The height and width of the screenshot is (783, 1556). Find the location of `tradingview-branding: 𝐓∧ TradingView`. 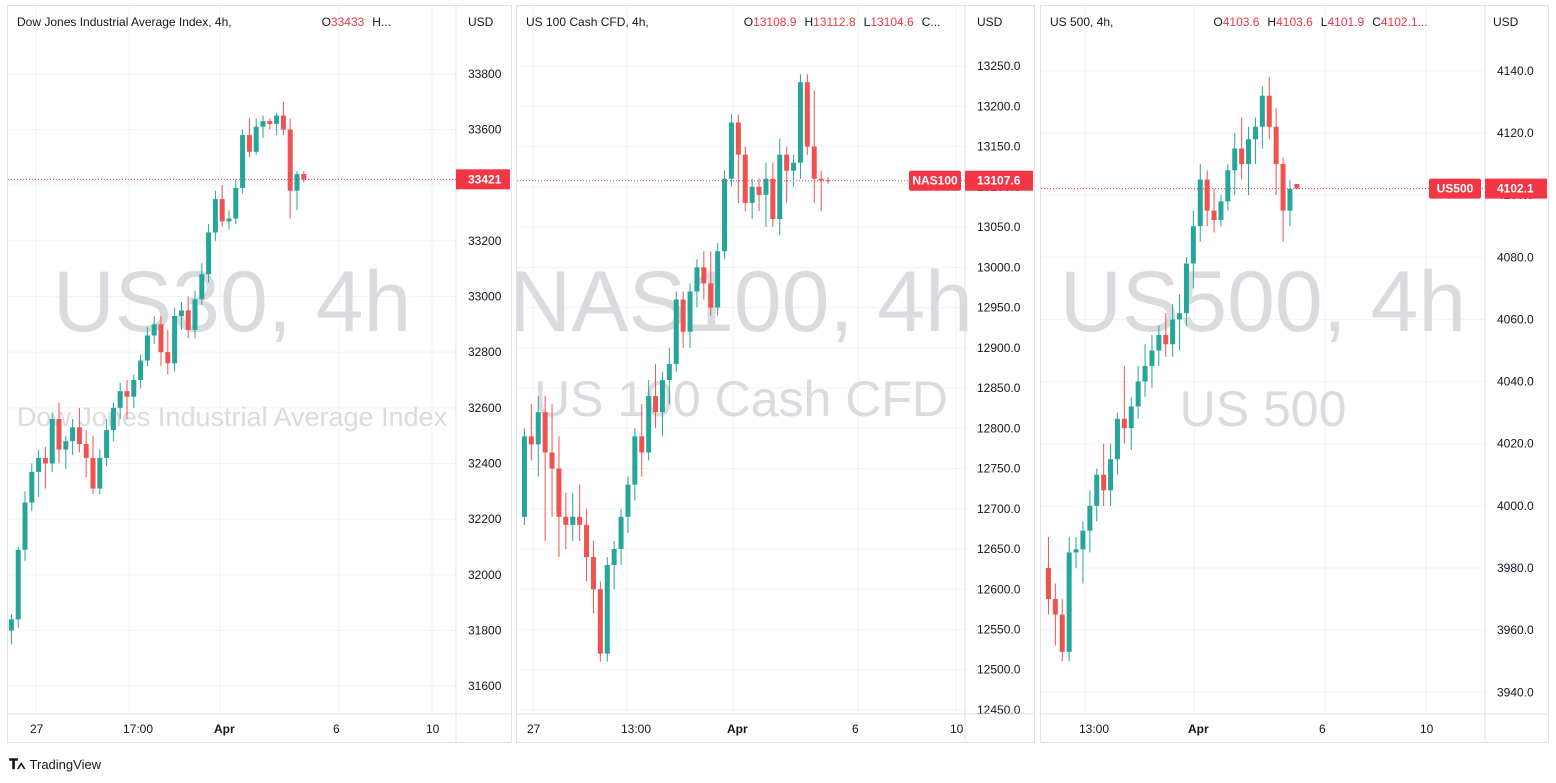

tradingview-branding: 𝐓∧ TradingView is located at coordinates (55, 764).